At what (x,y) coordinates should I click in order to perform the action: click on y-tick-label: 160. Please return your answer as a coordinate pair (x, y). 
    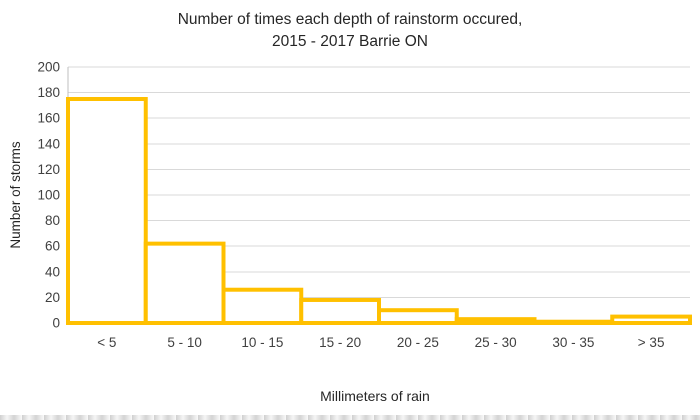
    Looking at the image, I should click on (48, 118).